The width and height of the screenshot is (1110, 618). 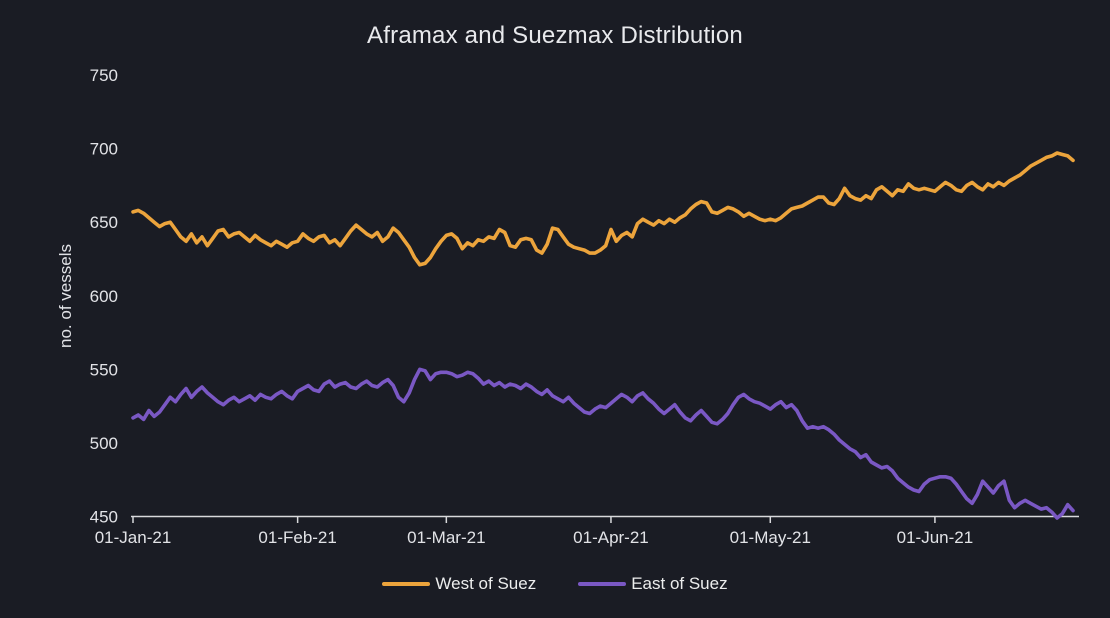 What do you see at coordinates (611, 537) in the screenshot?
I see `x-tick-label: 01-Apr-21` at bounding box center [611, 537].